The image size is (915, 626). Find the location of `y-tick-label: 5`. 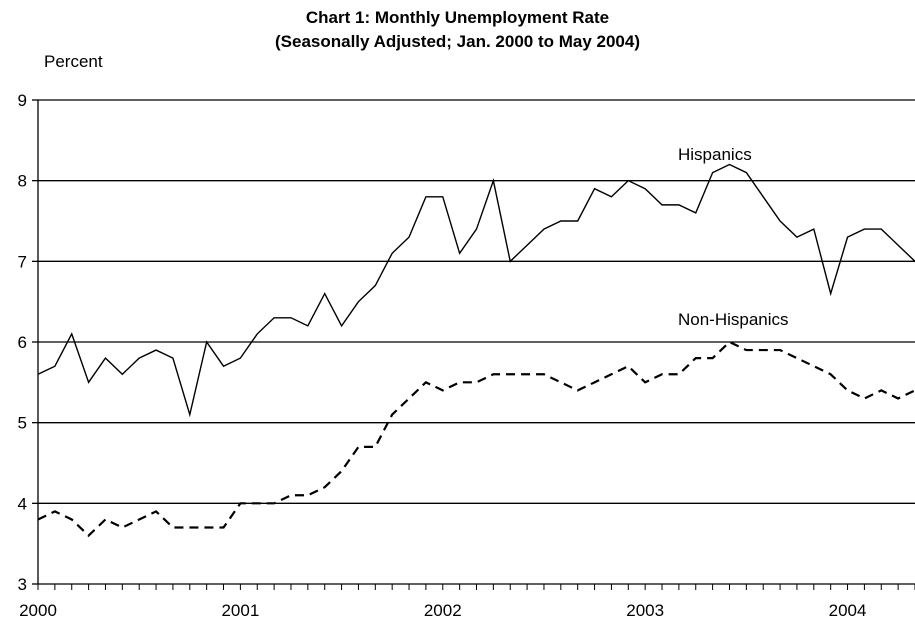

y-tick-label: 5 is located at coordinates (22, 423).